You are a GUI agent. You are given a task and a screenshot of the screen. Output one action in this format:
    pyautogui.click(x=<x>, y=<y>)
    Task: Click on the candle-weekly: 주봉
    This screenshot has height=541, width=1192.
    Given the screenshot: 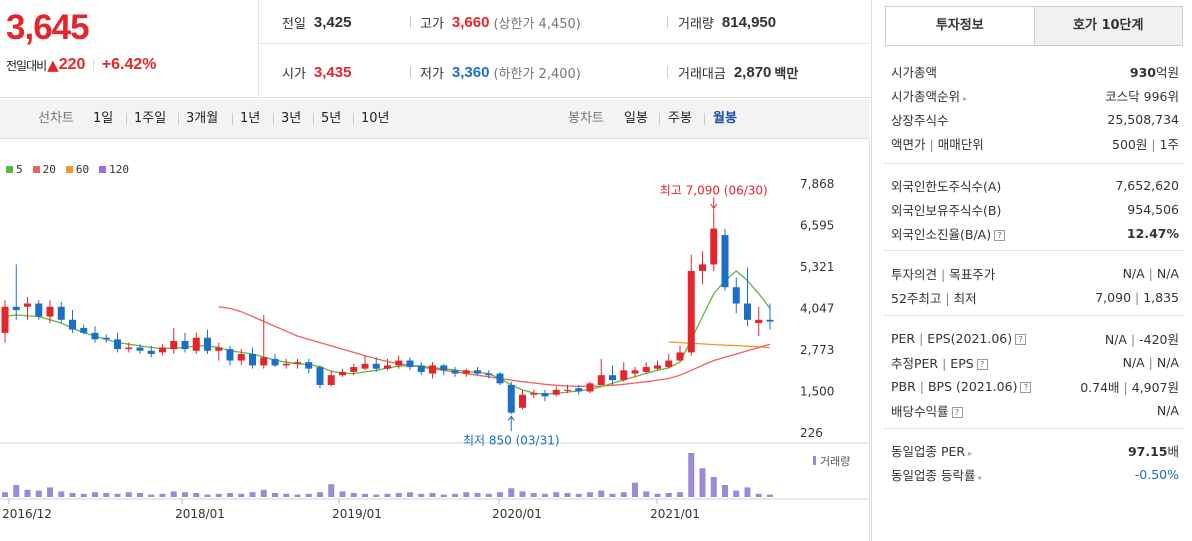 What is the action you would take?
    pyautogui.click(x=680, y=118)
    